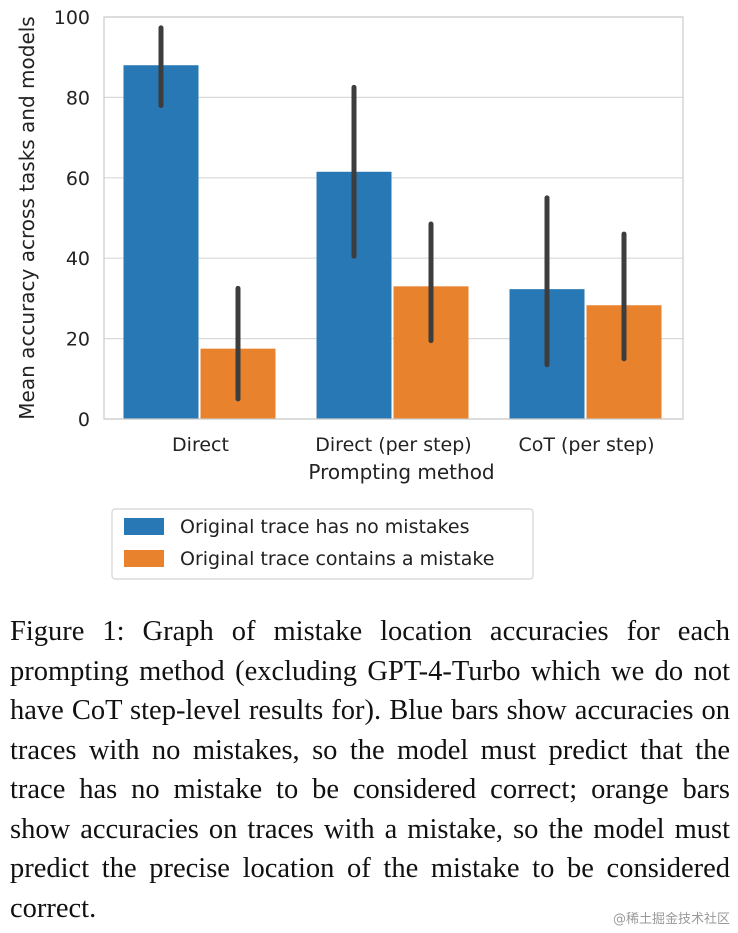  I want to click on y-tick-label: 60, so click(78, 179).